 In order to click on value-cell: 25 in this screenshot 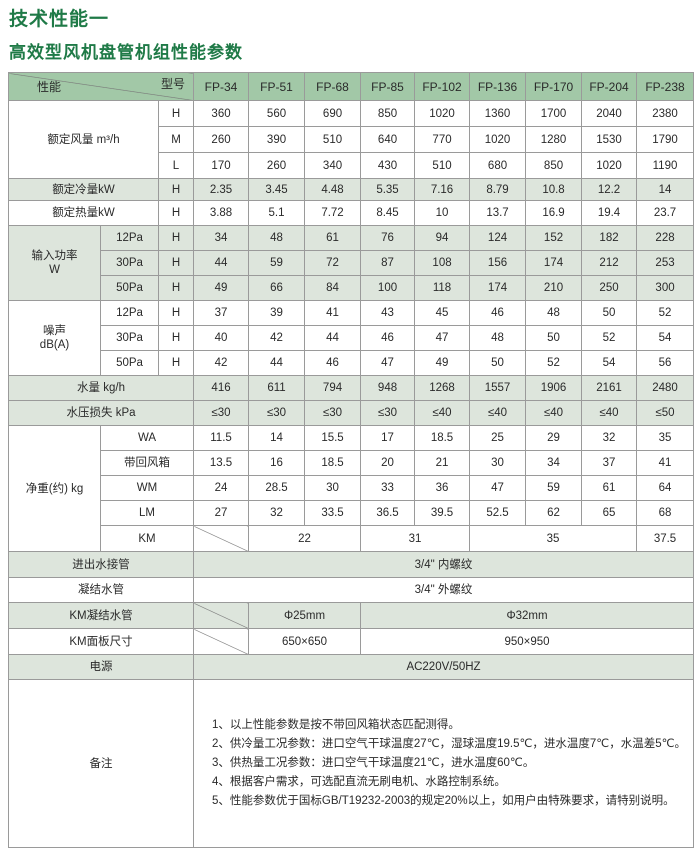, I will do `click(498, 438)`.